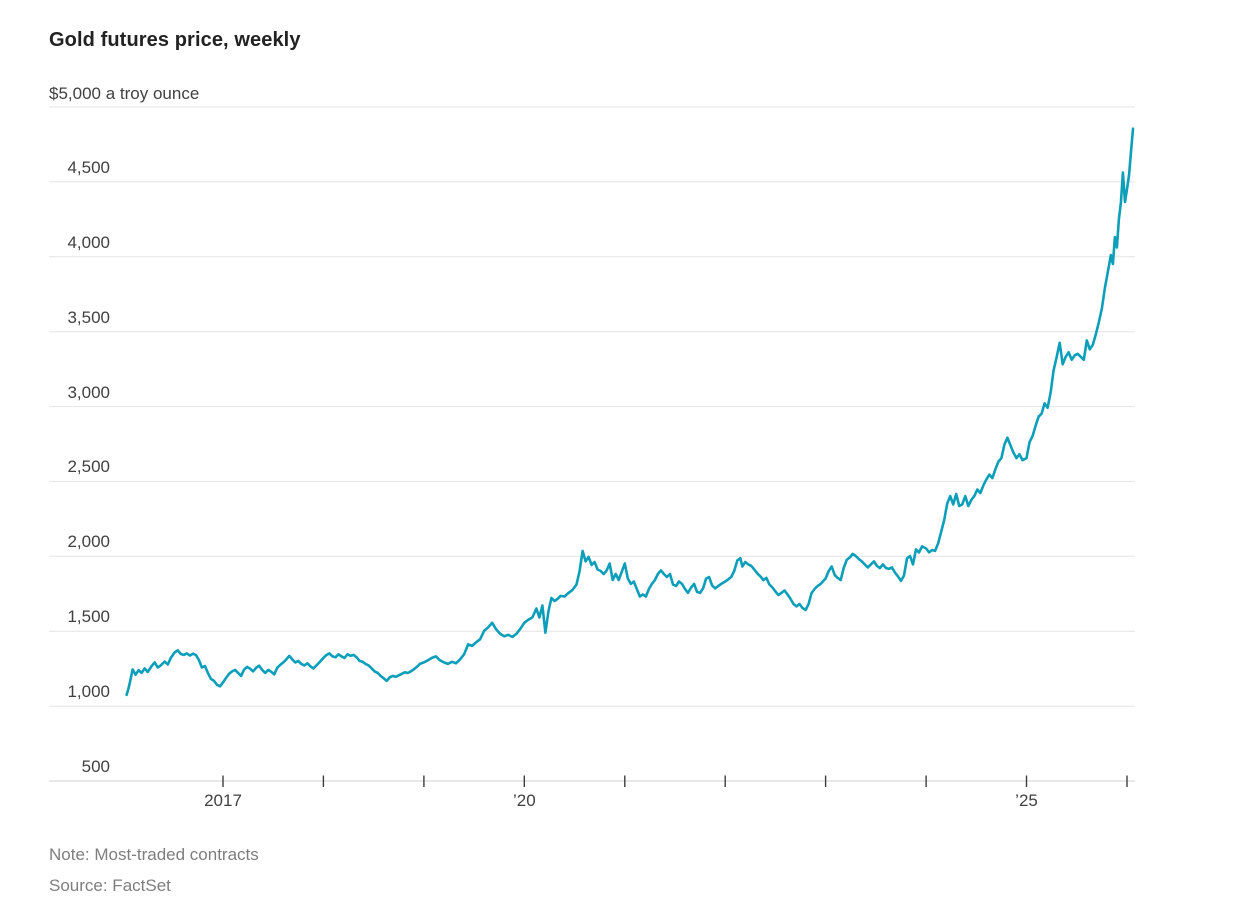  What do you see at coordinates (175, 40) in the screenshot?
I see `chart-title: Gold futures price, weekly` at bounding box center [175, 40].